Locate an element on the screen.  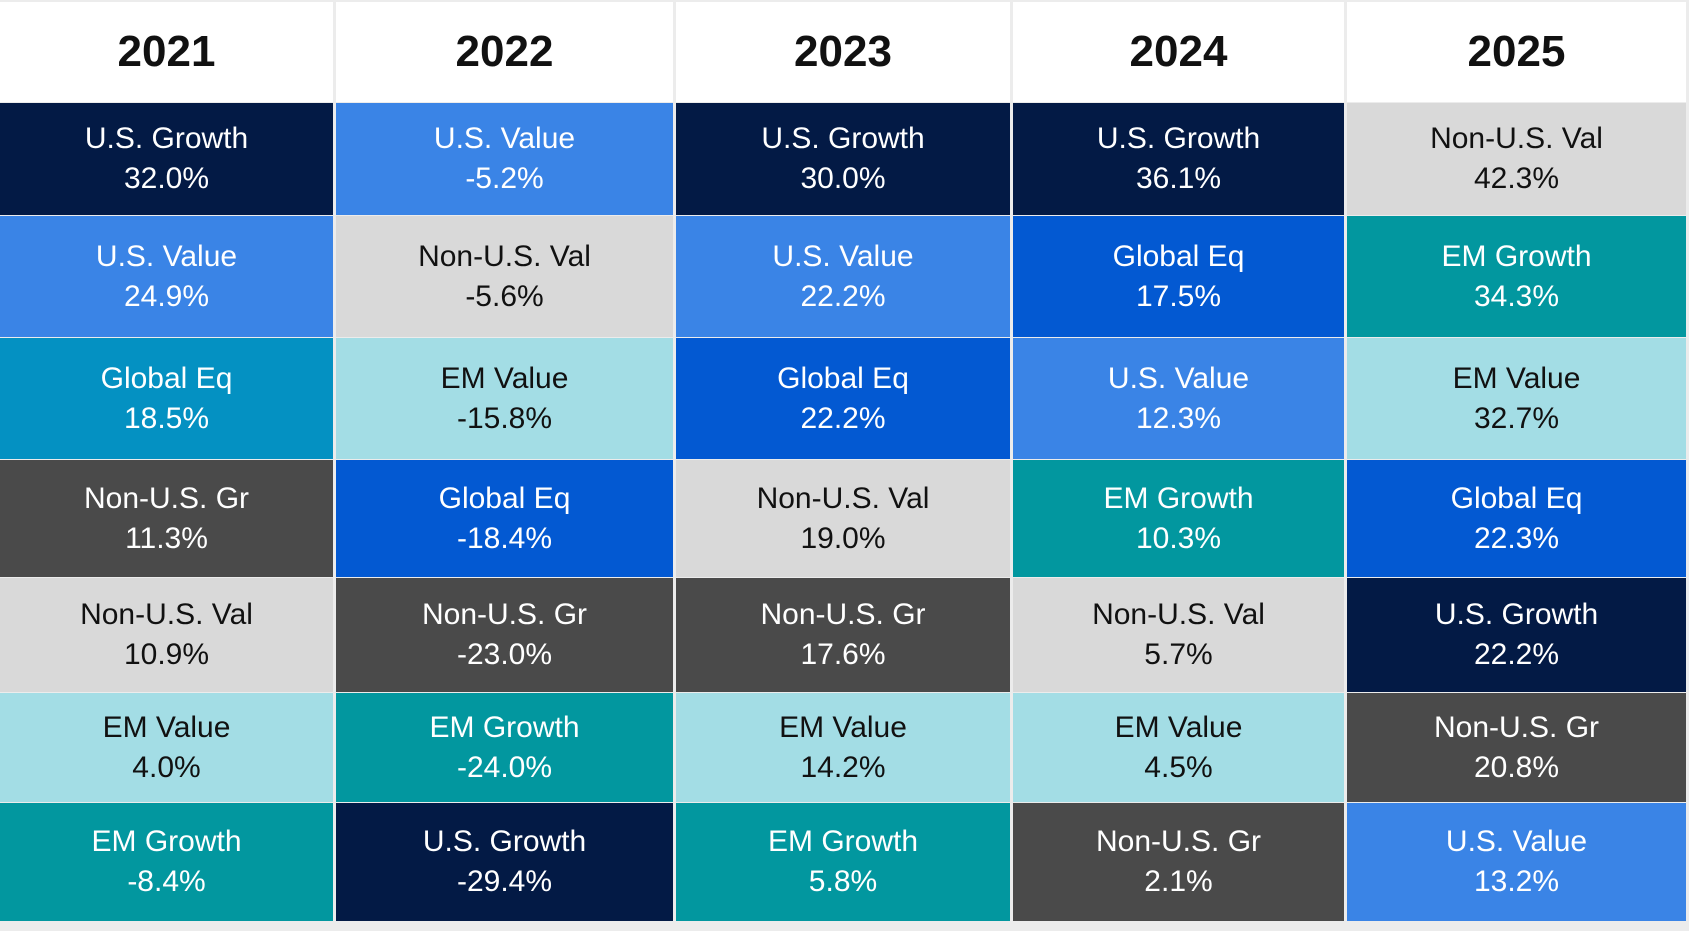
table-cell-2024-rank-3: U.S. Value 12.3% is located at coordinates (1178, 398).